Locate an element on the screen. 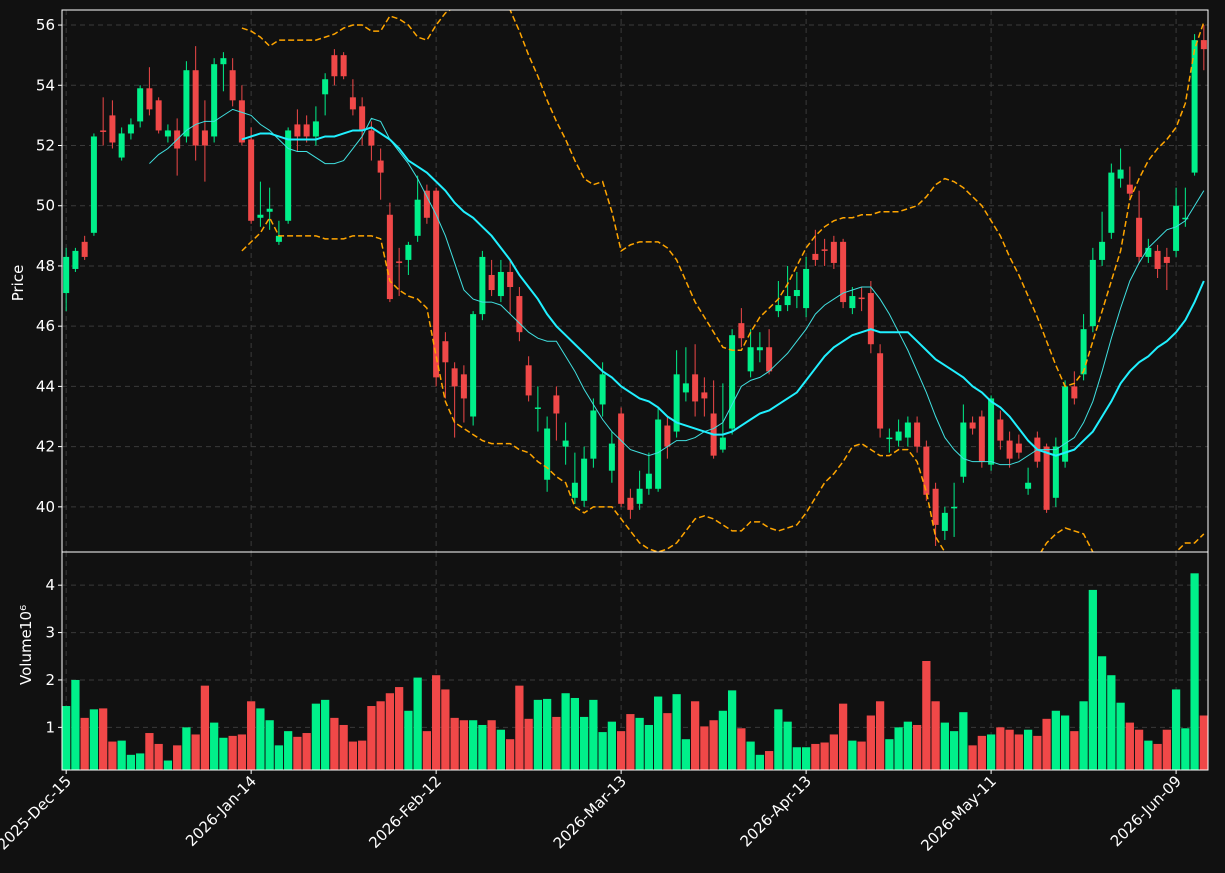 Image resolution: width=1225 pixels, height=873 pixels. volume-scale-label: 10⁶ is located at coordinates (26, 617).